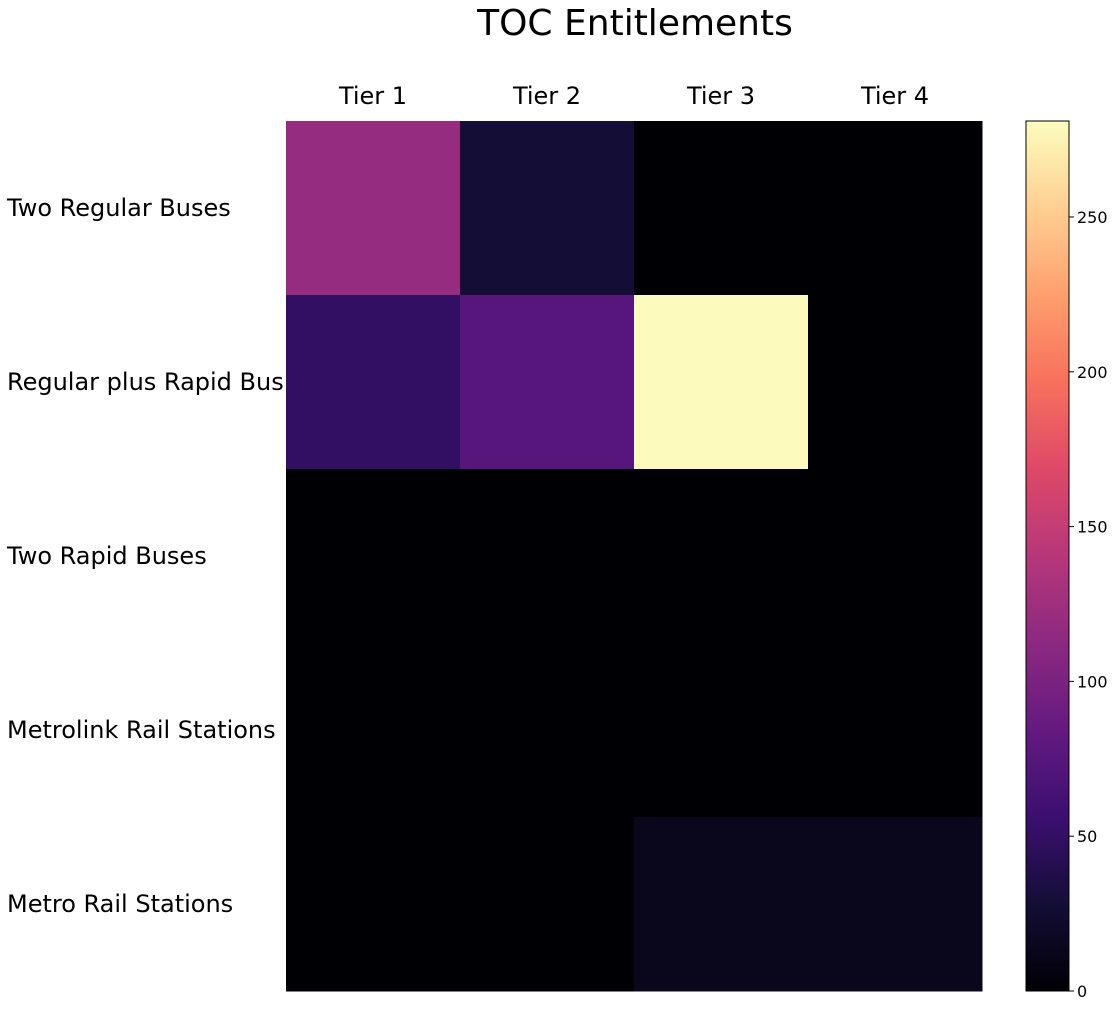 The width and height of the screenshot is (1114, 1015). Describe the element at coordinates (106, 556) in the screenshot. I see `row-label: Two Rapid Buses` at that location.